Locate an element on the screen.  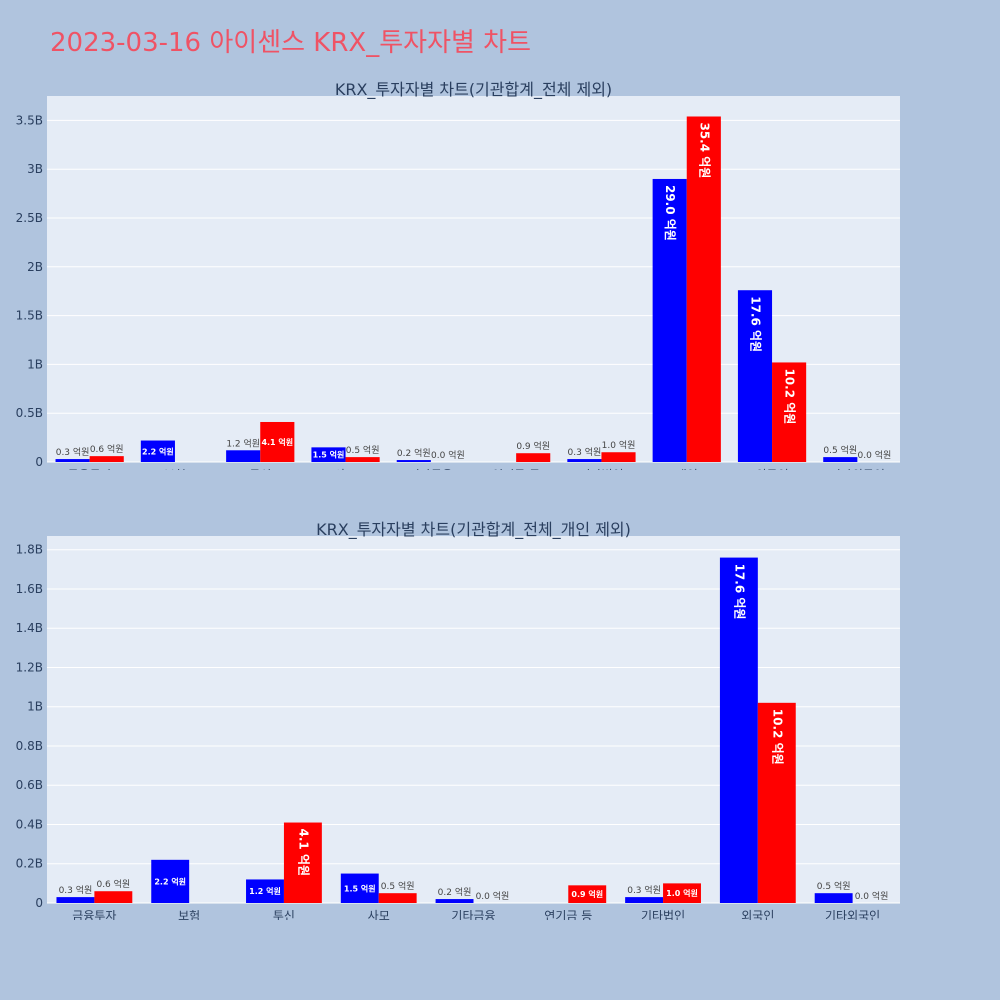
data-label: 0.9 억원 is located at coordinates (587, 894).